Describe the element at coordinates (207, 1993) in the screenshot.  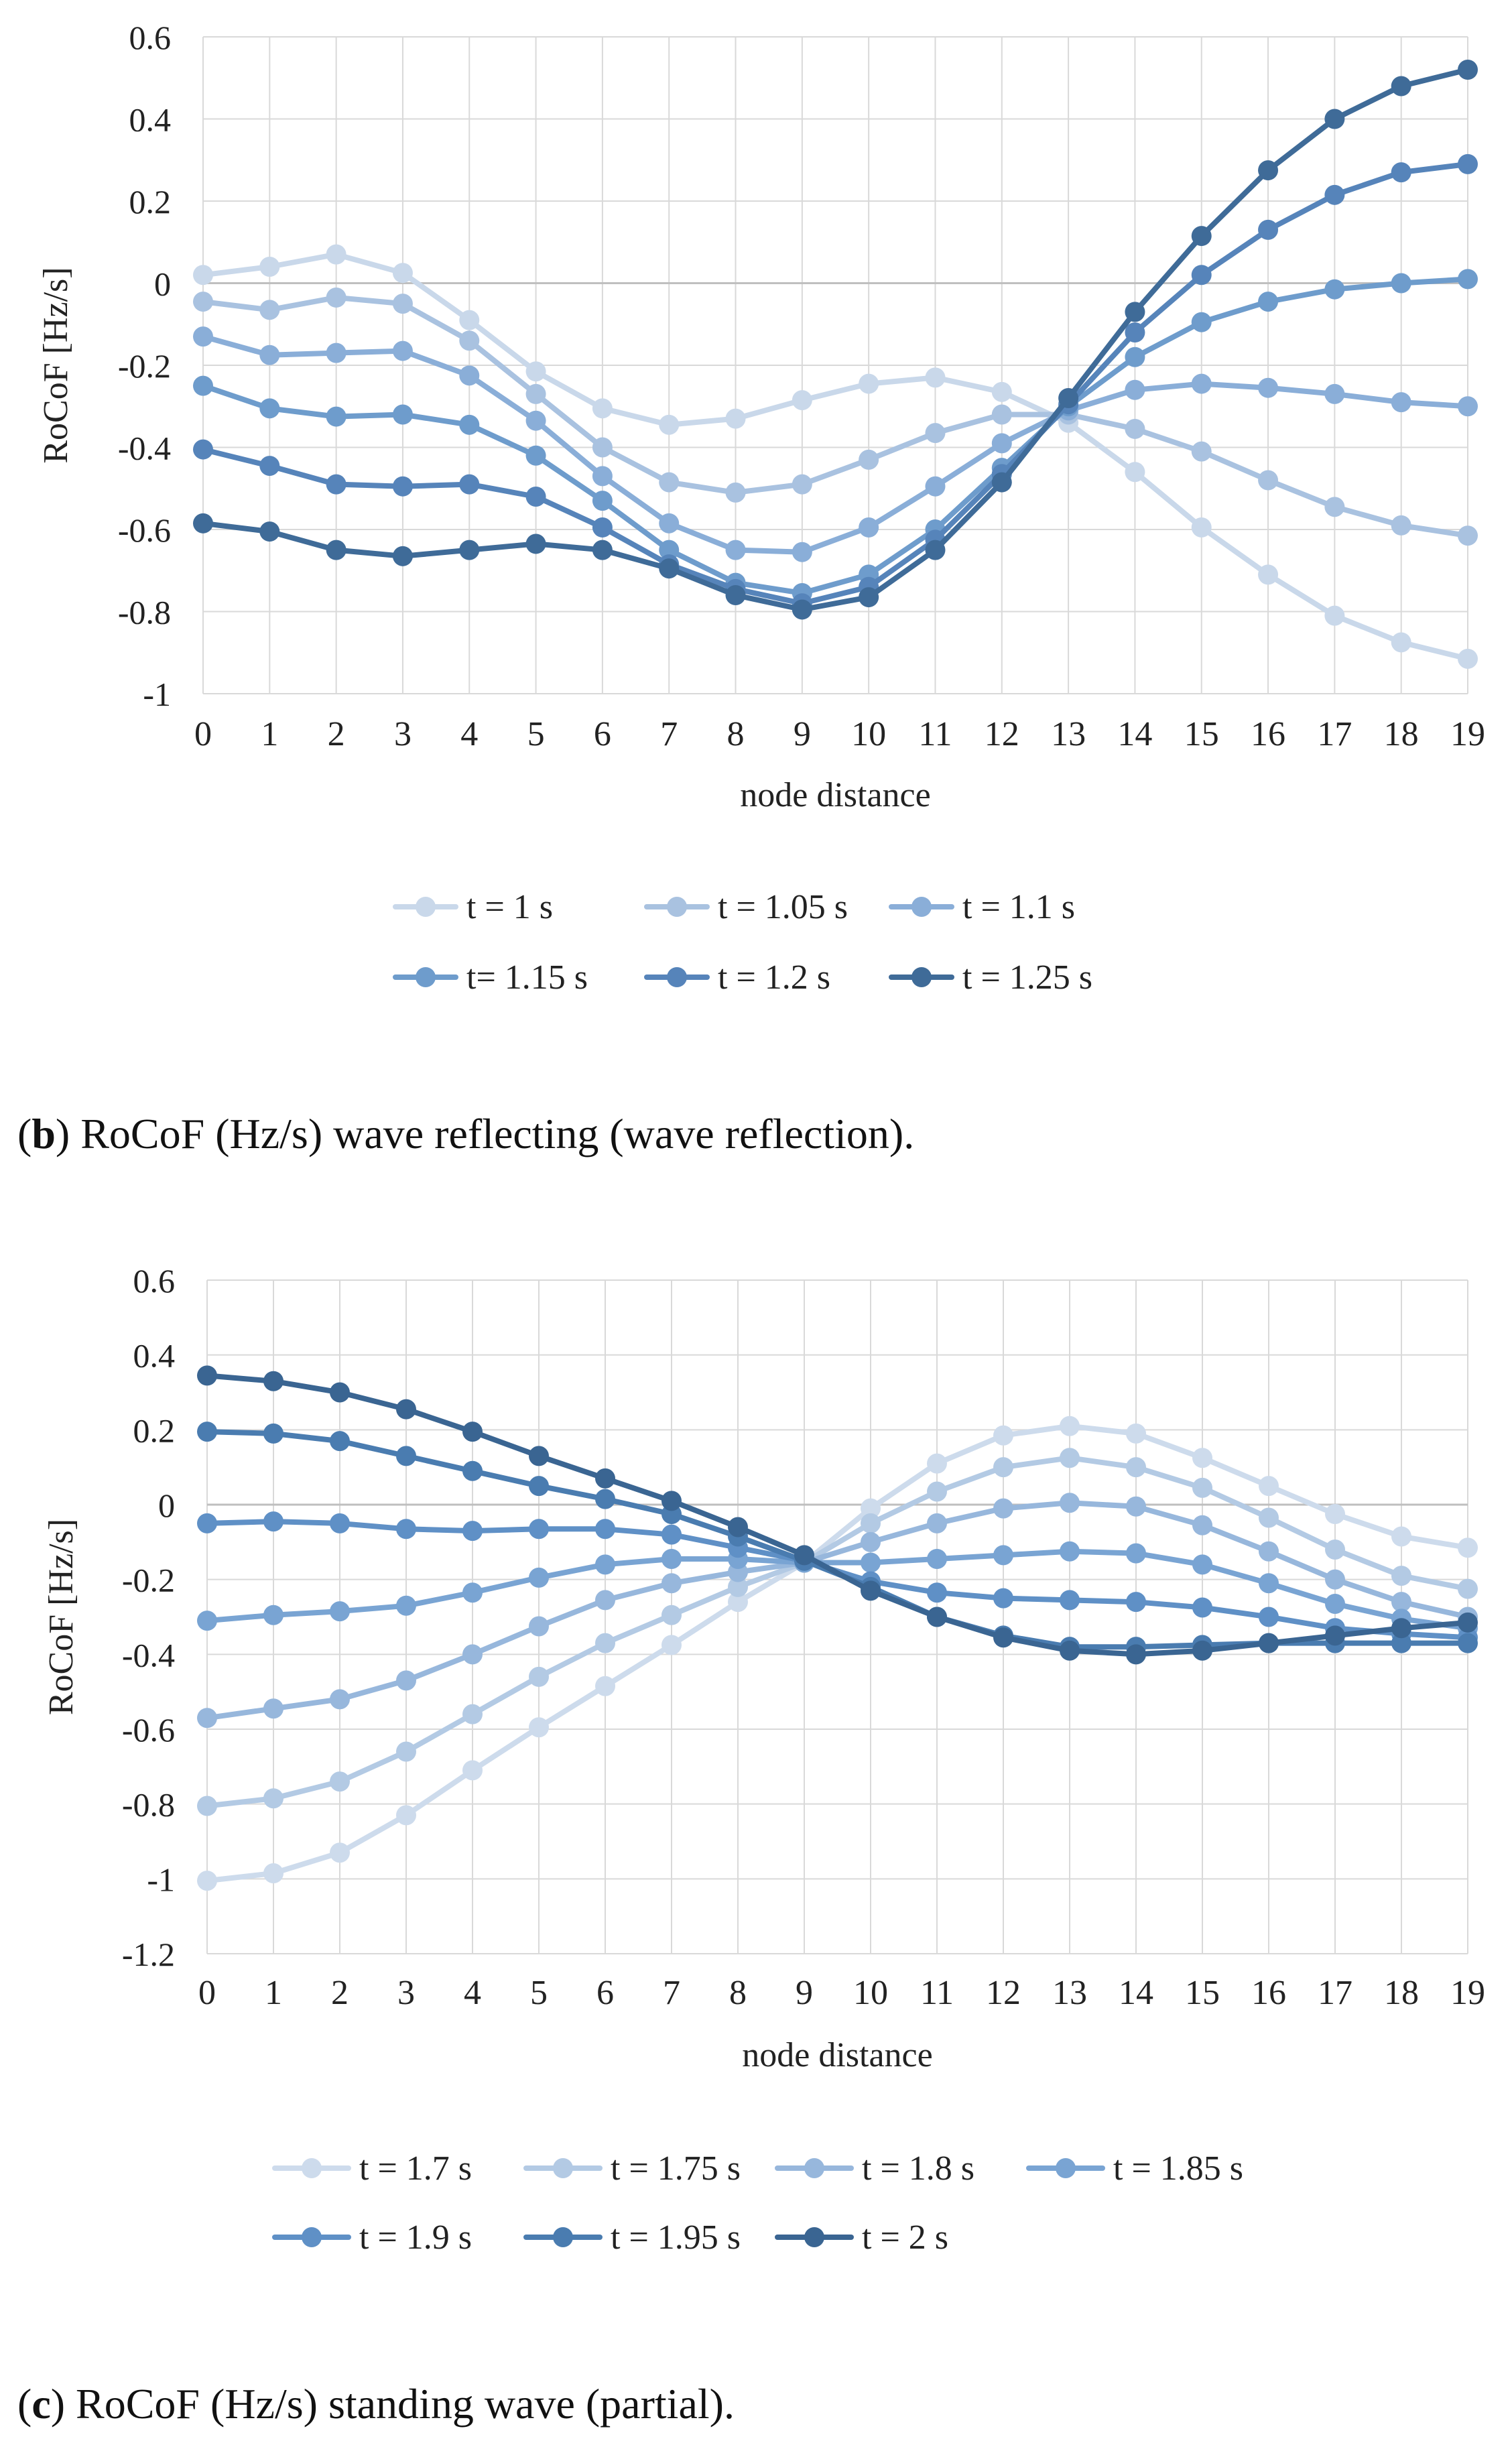
I see `x-tick-label: 0` at that location.